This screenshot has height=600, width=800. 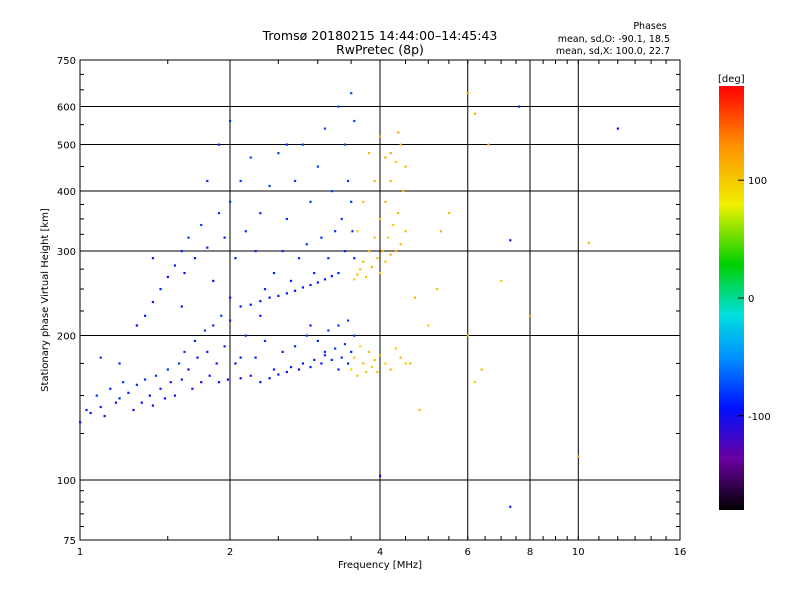 I want to click on y-tick-label: 75, so click(x=69, y=541).